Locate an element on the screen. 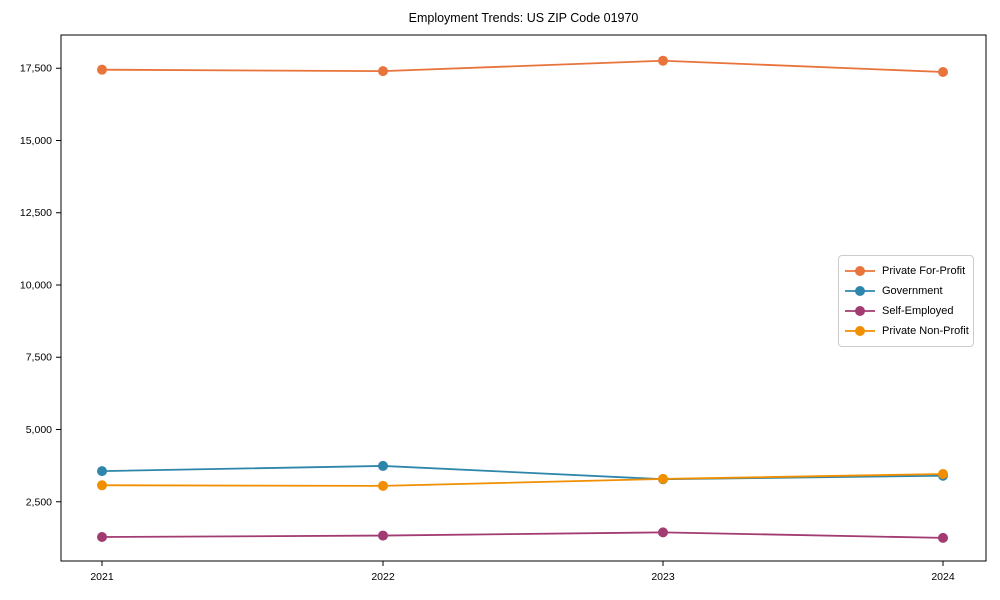 This screenshot has width=1000, height=600. y-tick-label: 2,500 is located at coordinates (39, 502).